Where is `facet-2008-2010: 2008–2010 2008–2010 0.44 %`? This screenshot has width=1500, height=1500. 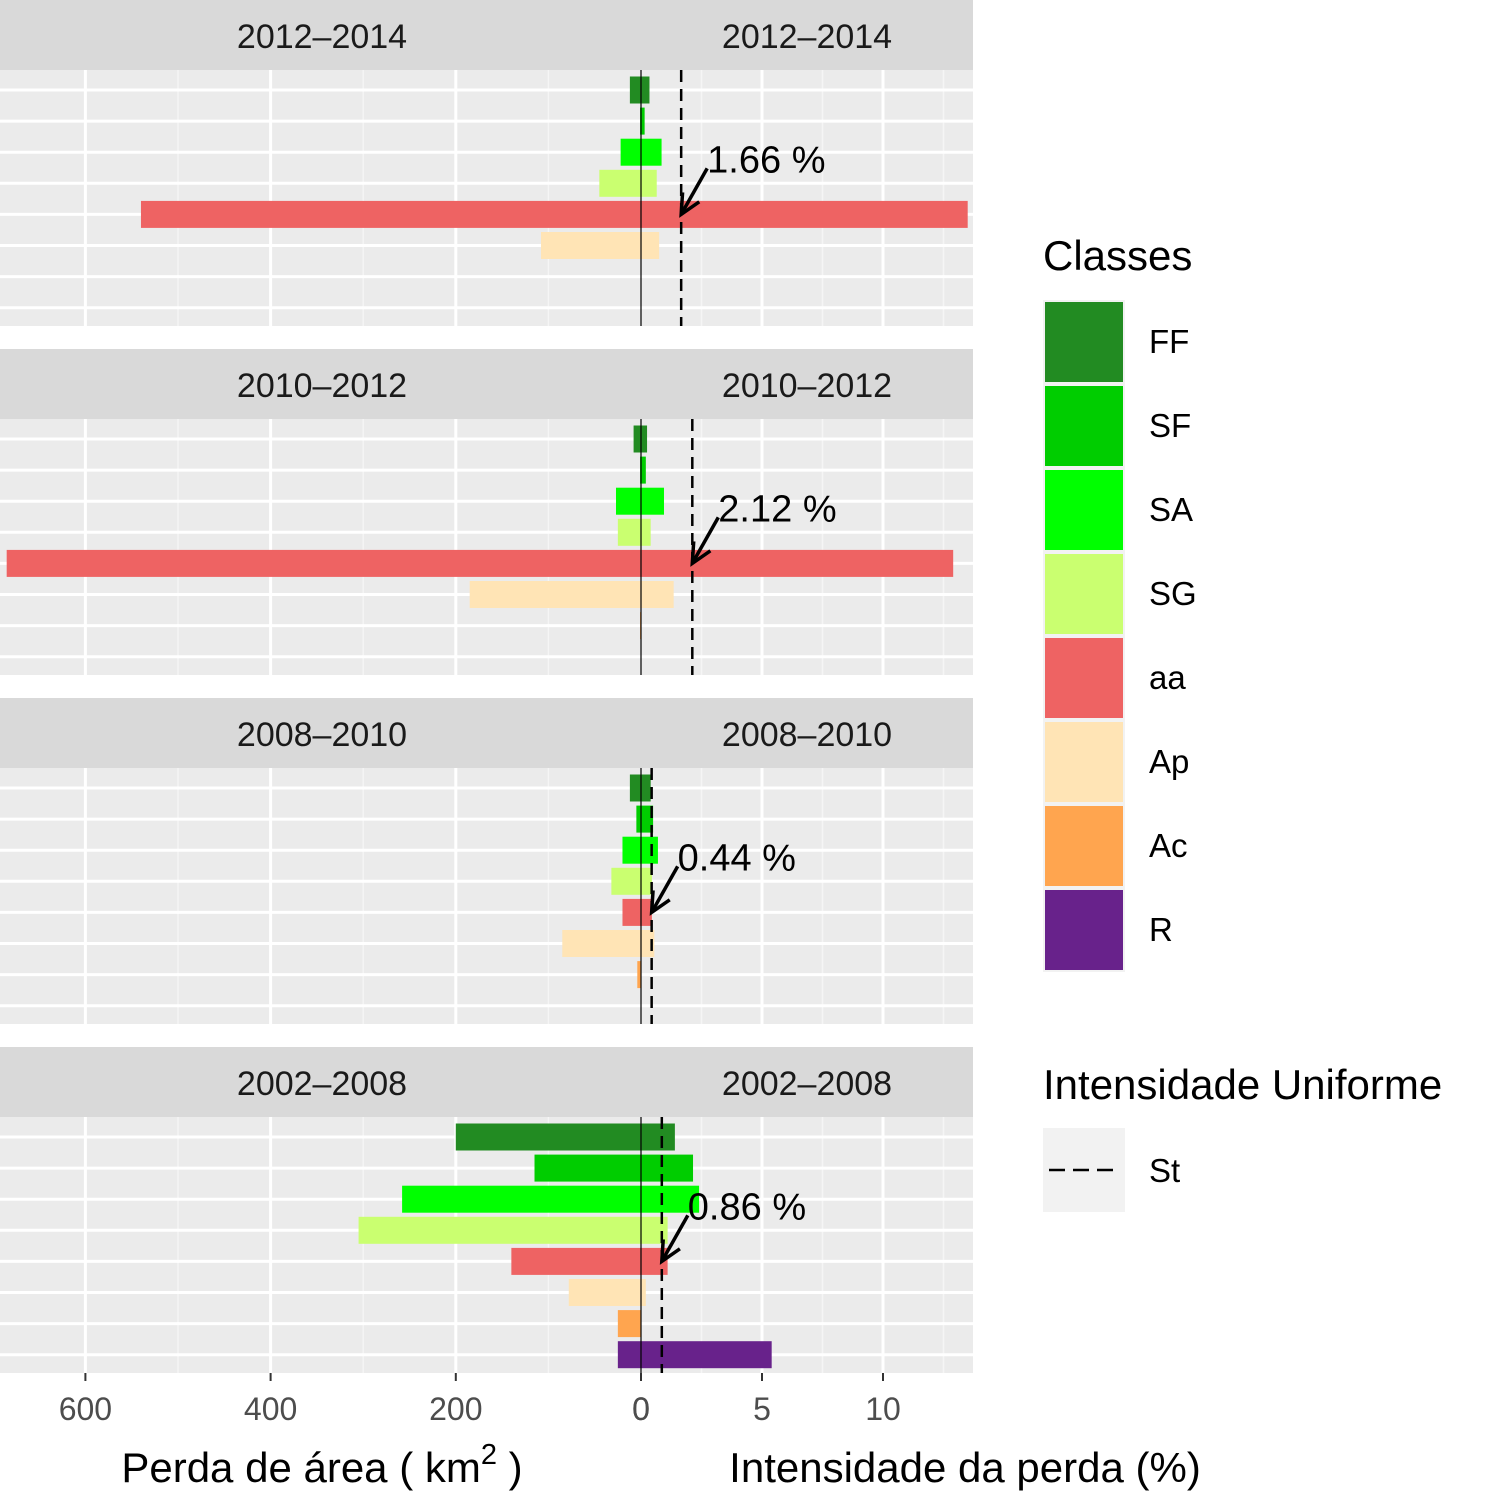
facet-2008-2010: 2008–2010 2008–2010 0.44 % is located at coordinates (486, 861).